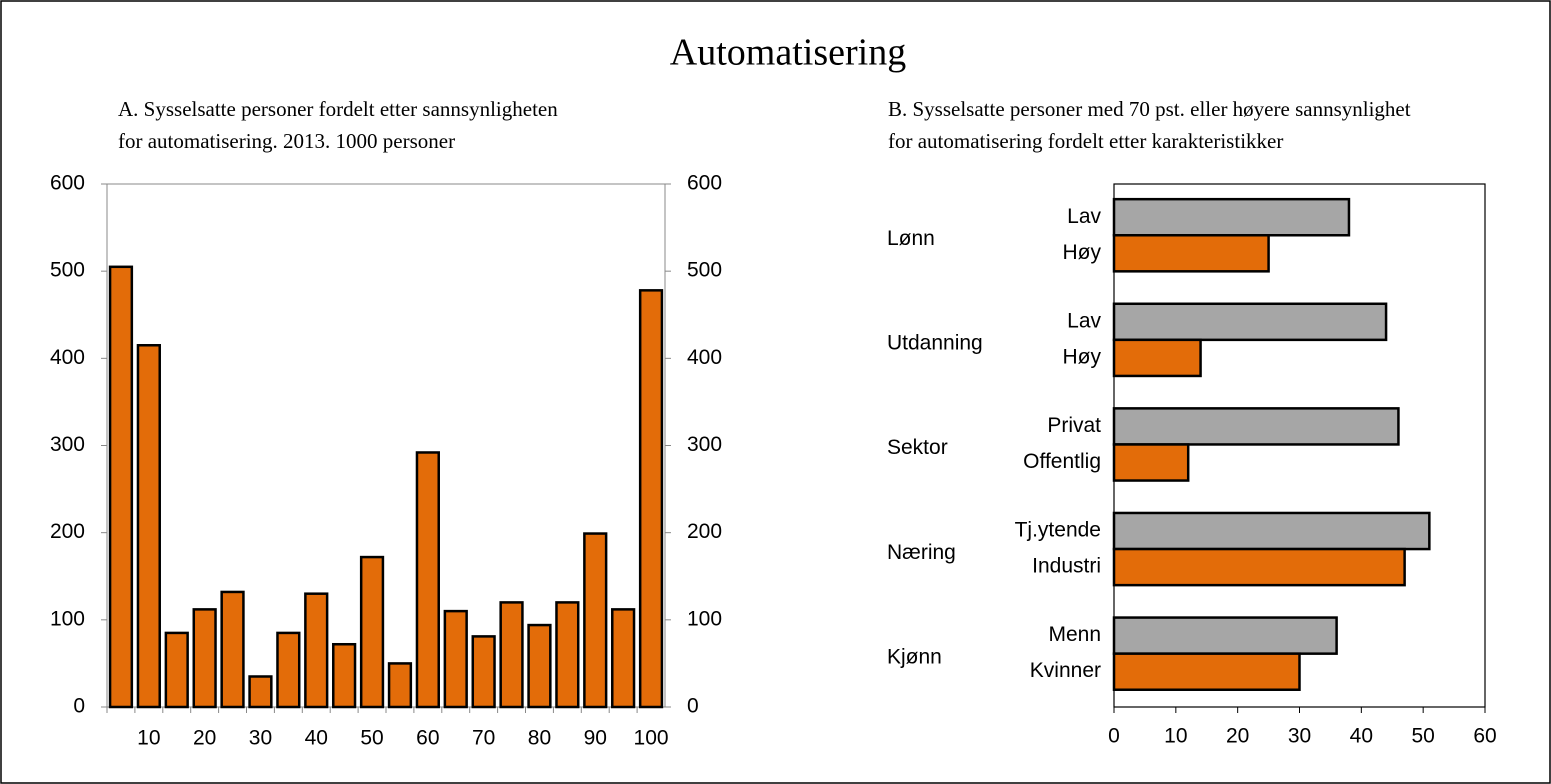 The image size is (1551, 784). Describe the element at coordinates (935, 343) in the screenshot. I see `group-label: Utdanning` at that location.